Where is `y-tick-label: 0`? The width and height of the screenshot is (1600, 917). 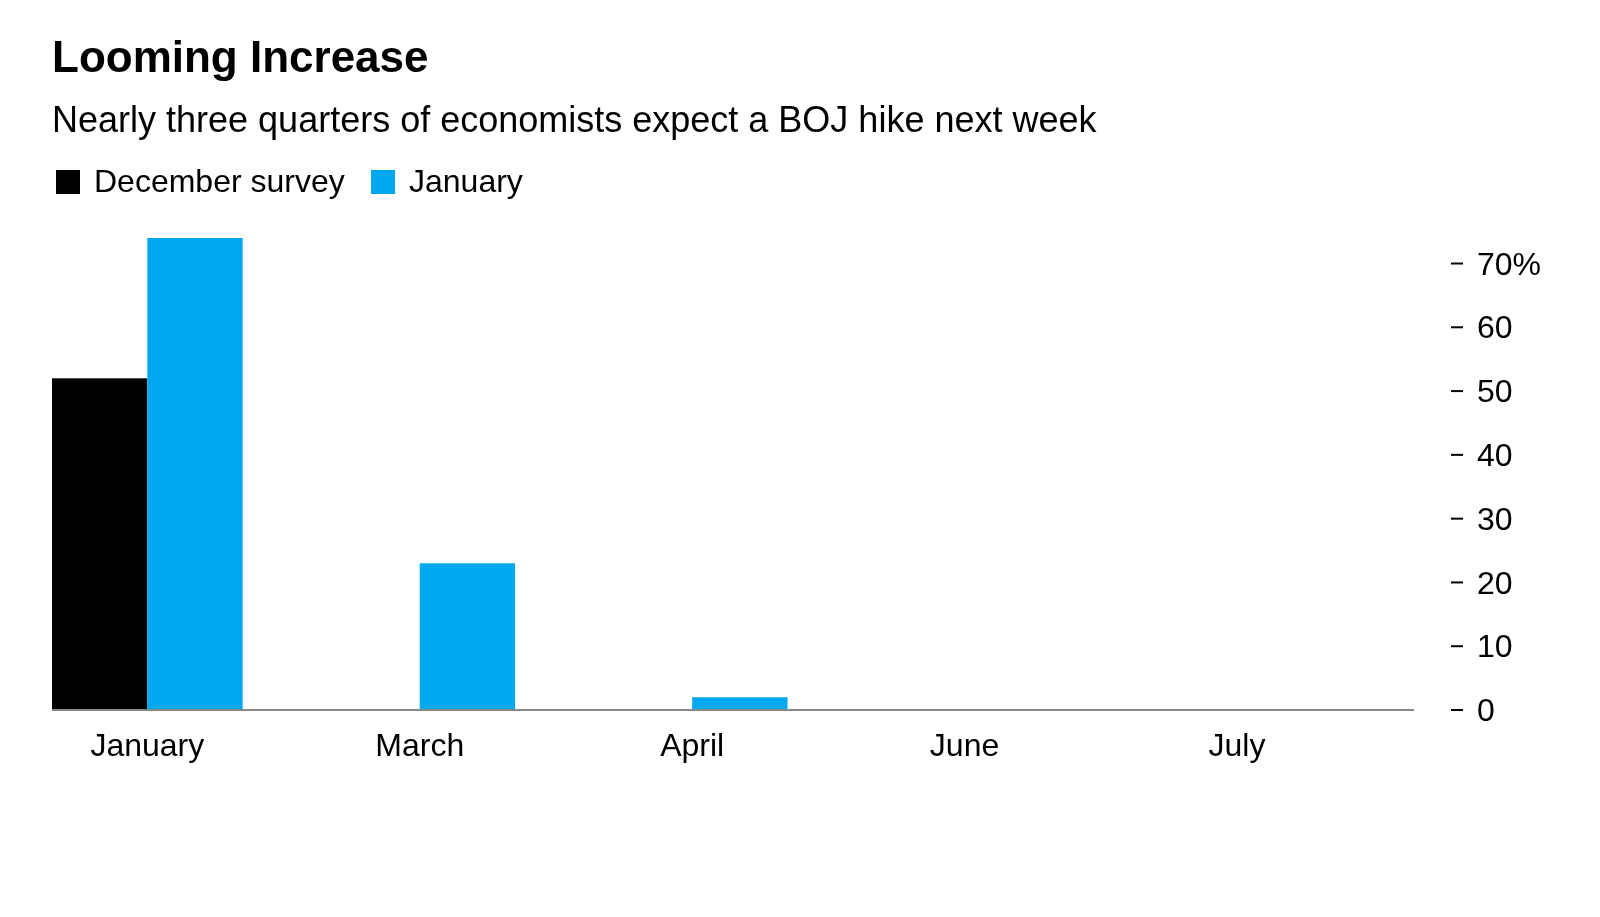 y-tick-label: 0 is located at coordinates (1486, 710).